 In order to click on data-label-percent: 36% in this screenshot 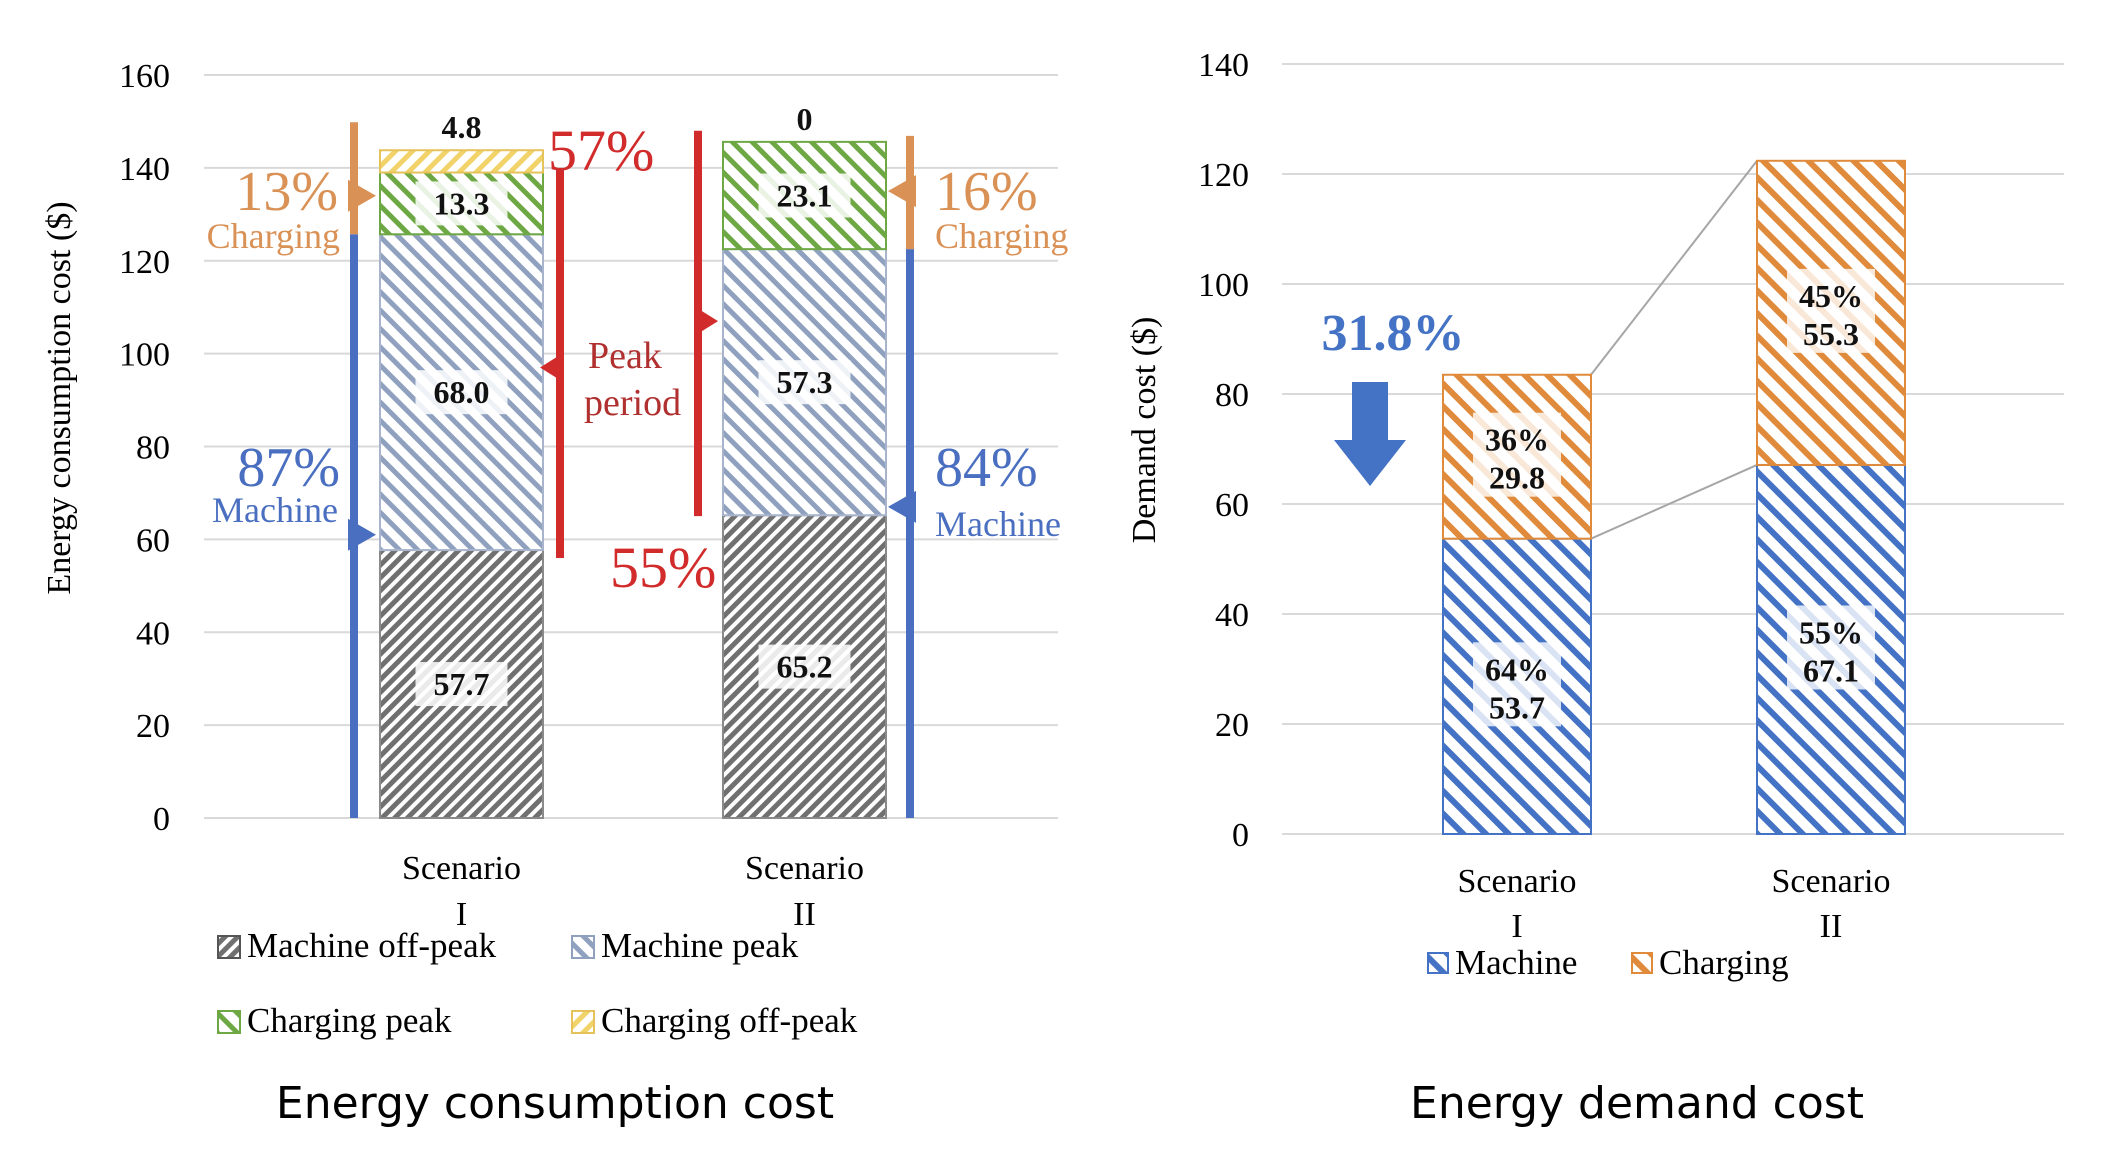, I will do `click(1517, 440)`.